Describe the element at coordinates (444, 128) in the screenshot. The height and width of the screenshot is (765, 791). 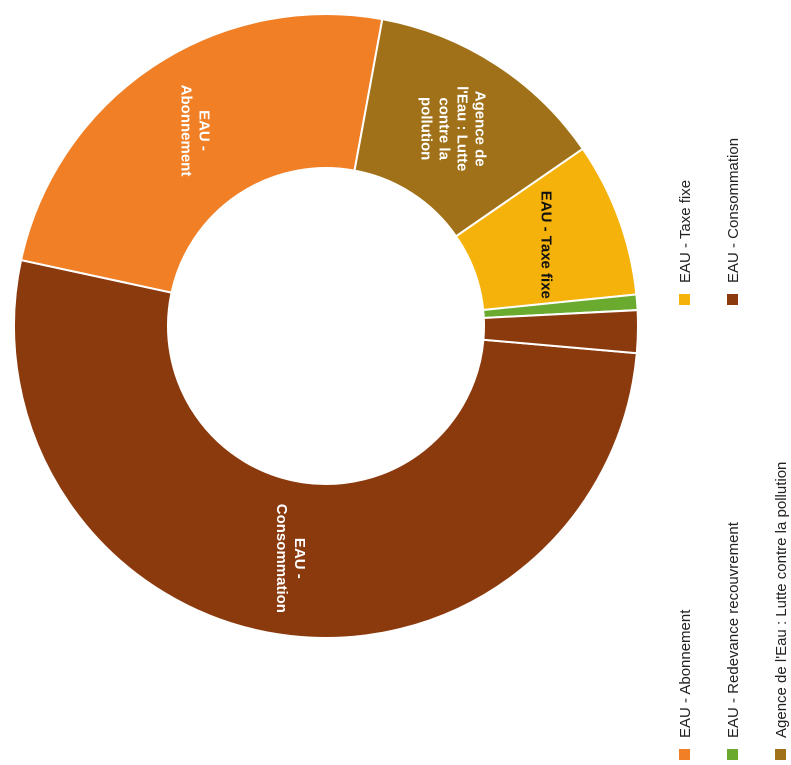
I see `slice-label-line: contre la` at that location.